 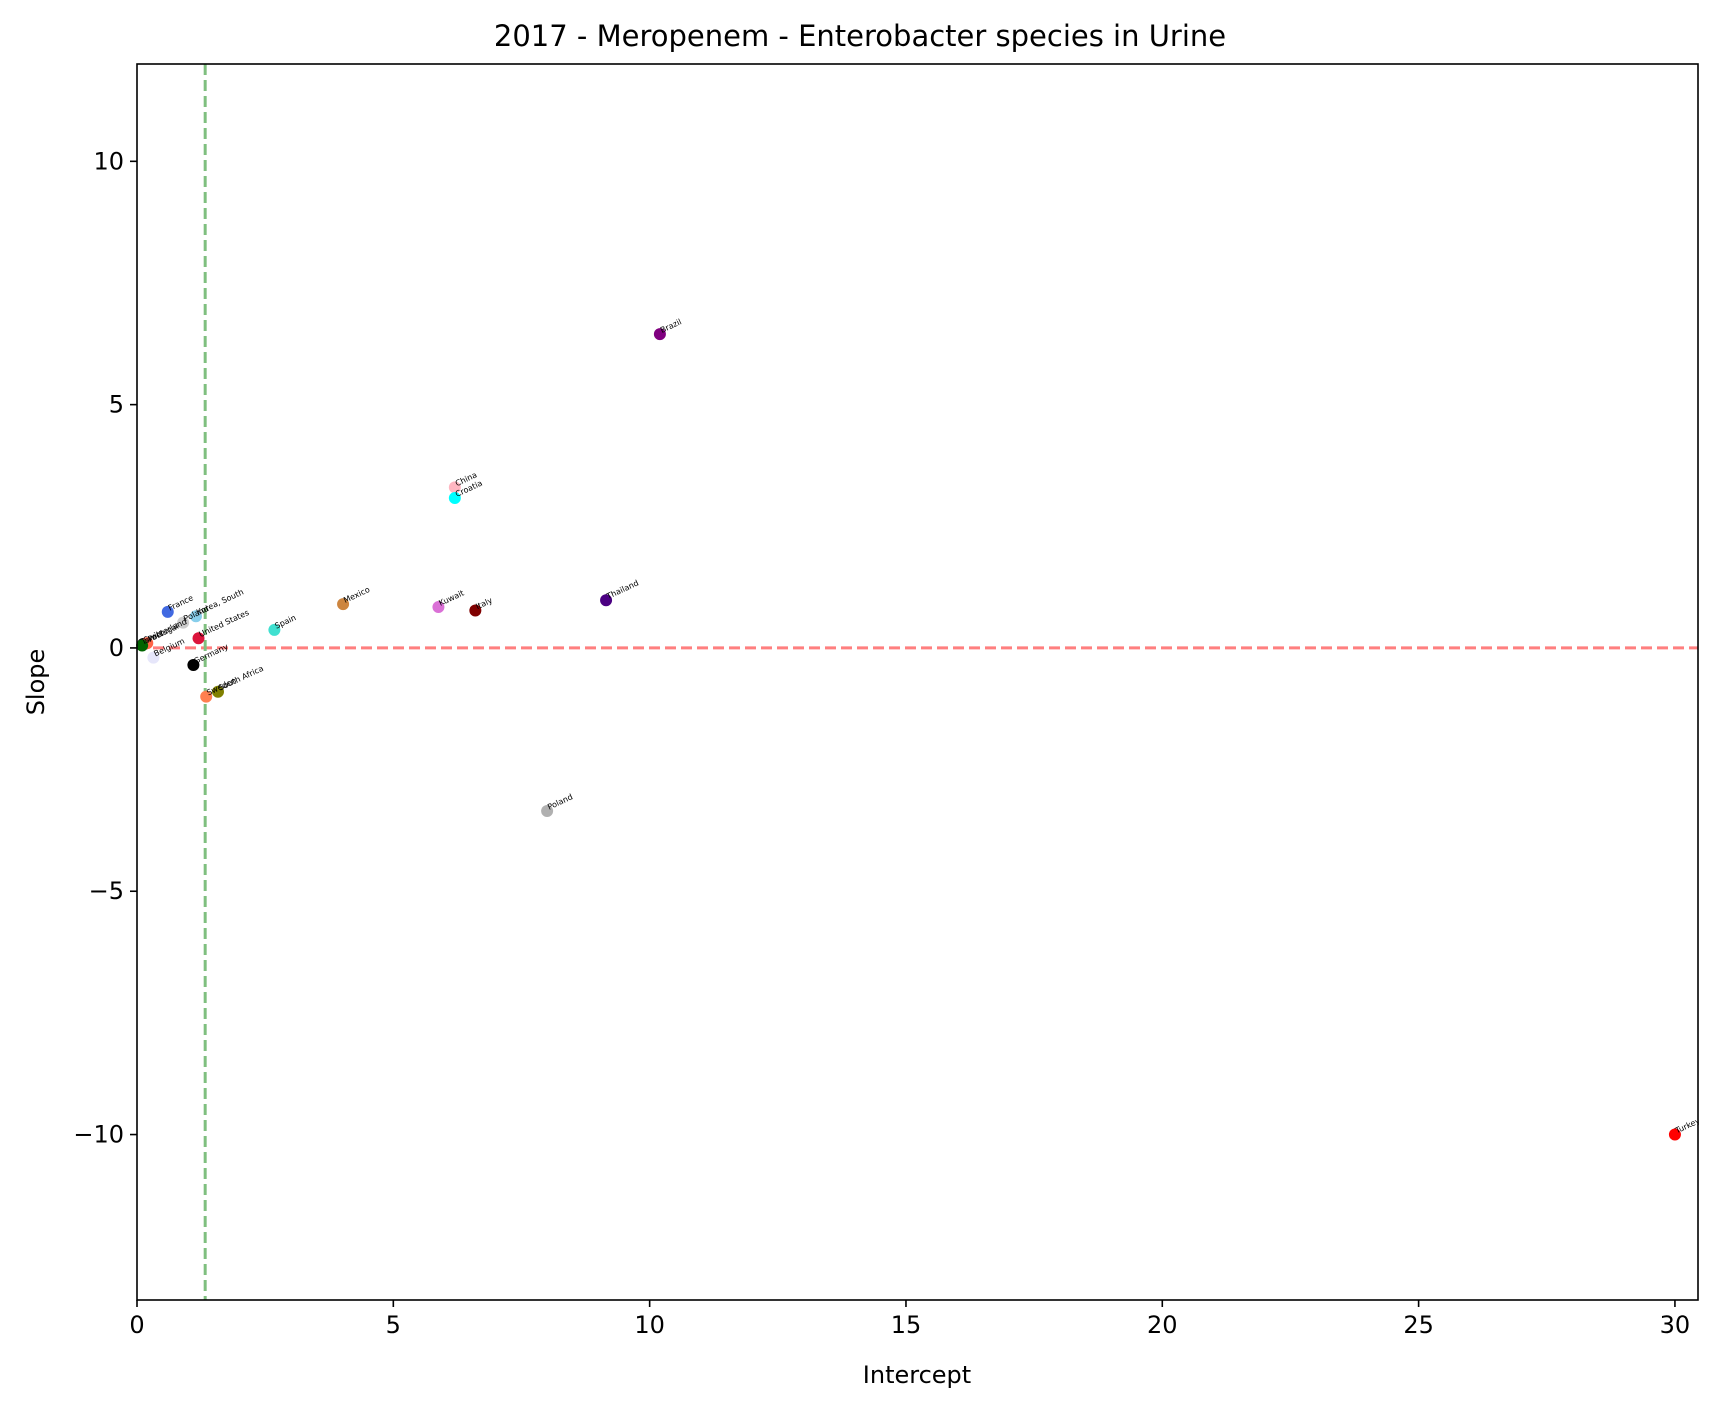 I want to click on point-label: Italy, so click(x=484, y=604).